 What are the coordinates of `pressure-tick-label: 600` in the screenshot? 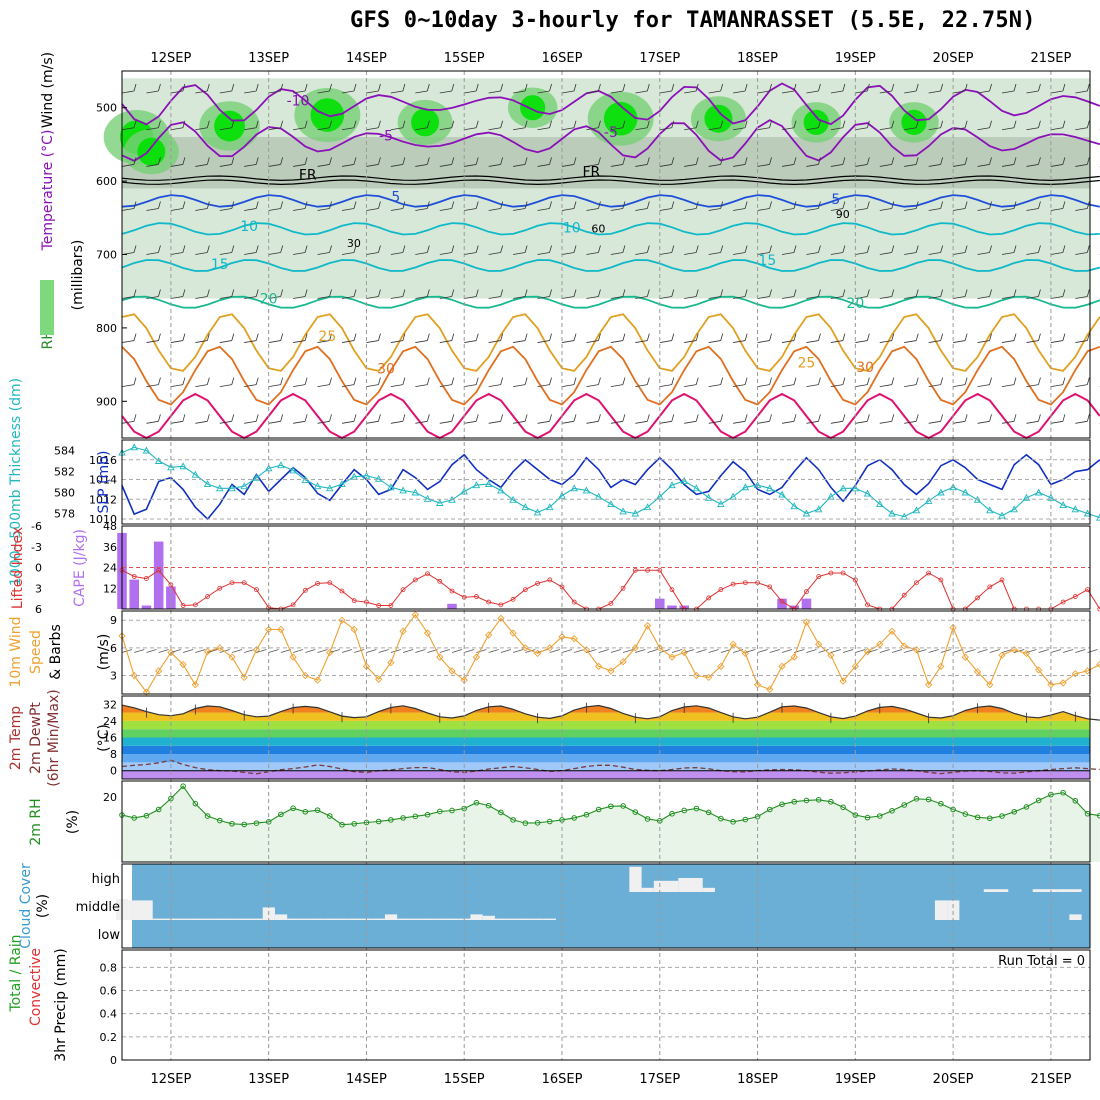 It's located at (106, 181).